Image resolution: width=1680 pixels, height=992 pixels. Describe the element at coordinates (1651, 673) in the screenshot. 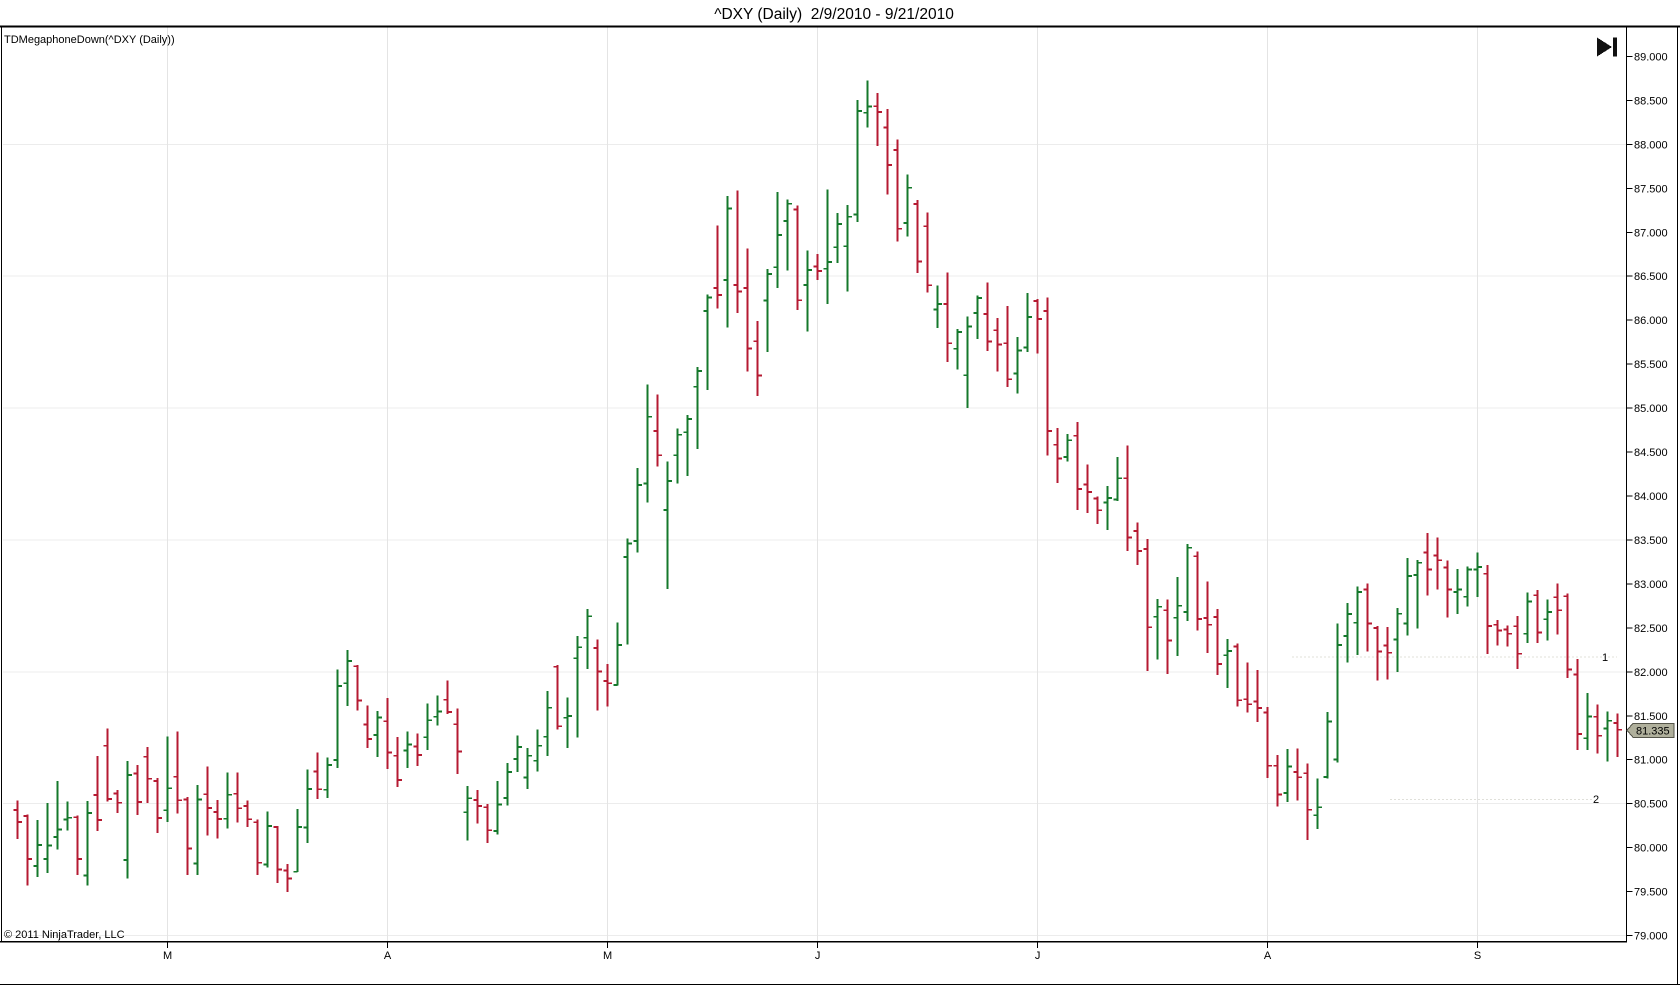

I see `svg-text: 82.000` at that location.